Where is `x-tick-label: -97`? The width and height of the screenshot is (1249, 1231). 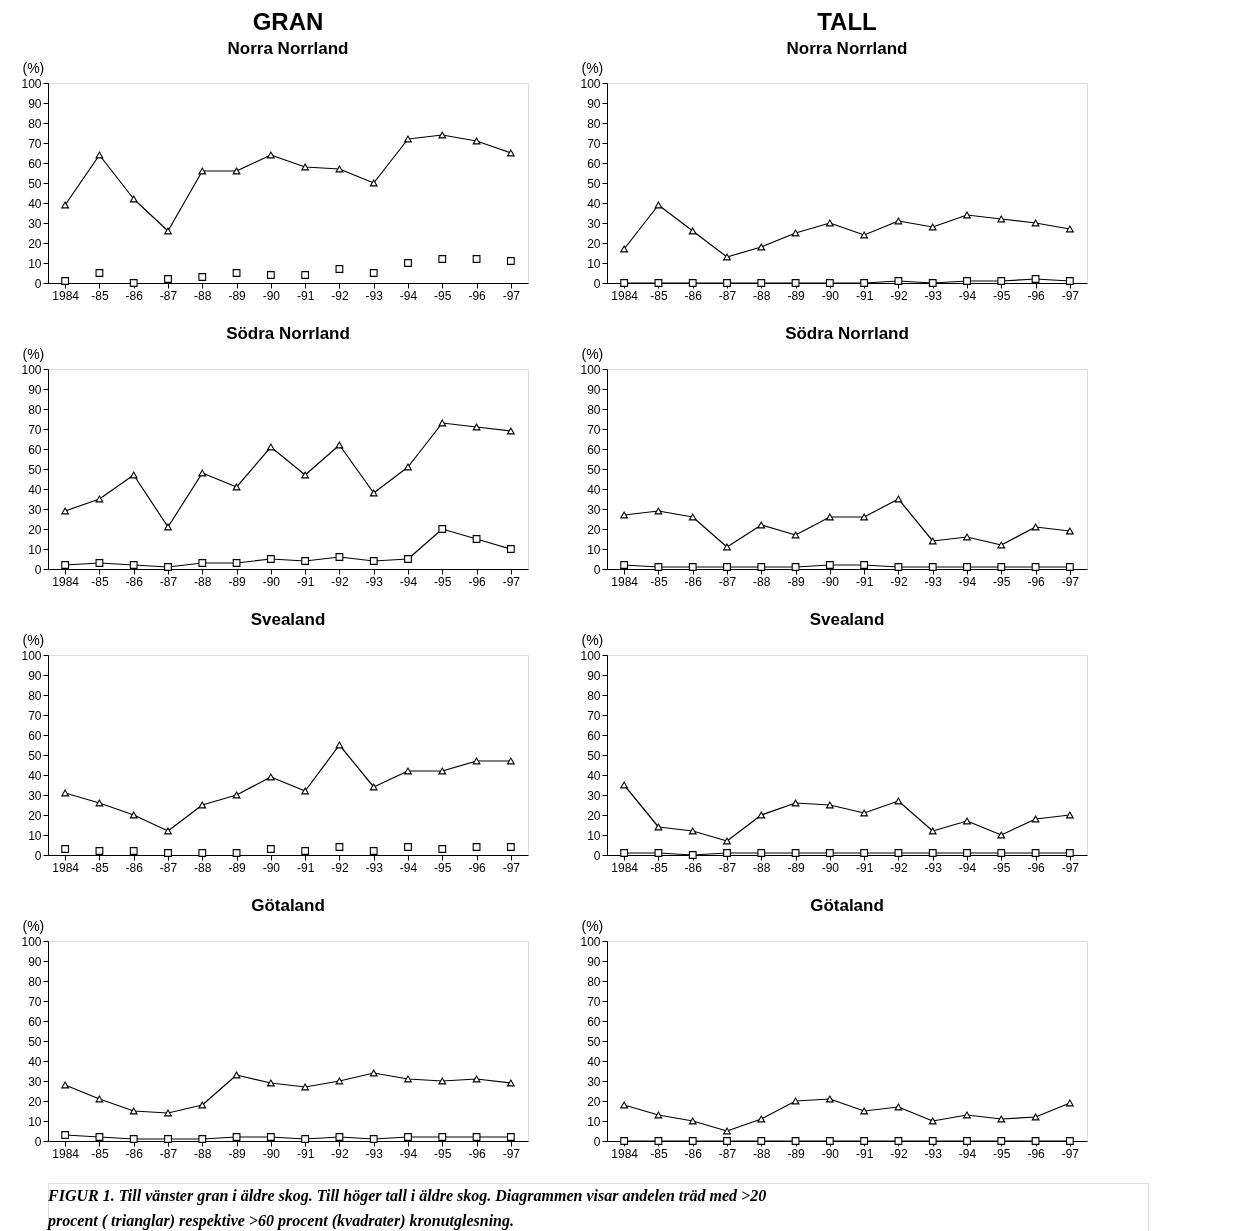 x-tick-label: -97 is located at coordinates (511, 581).